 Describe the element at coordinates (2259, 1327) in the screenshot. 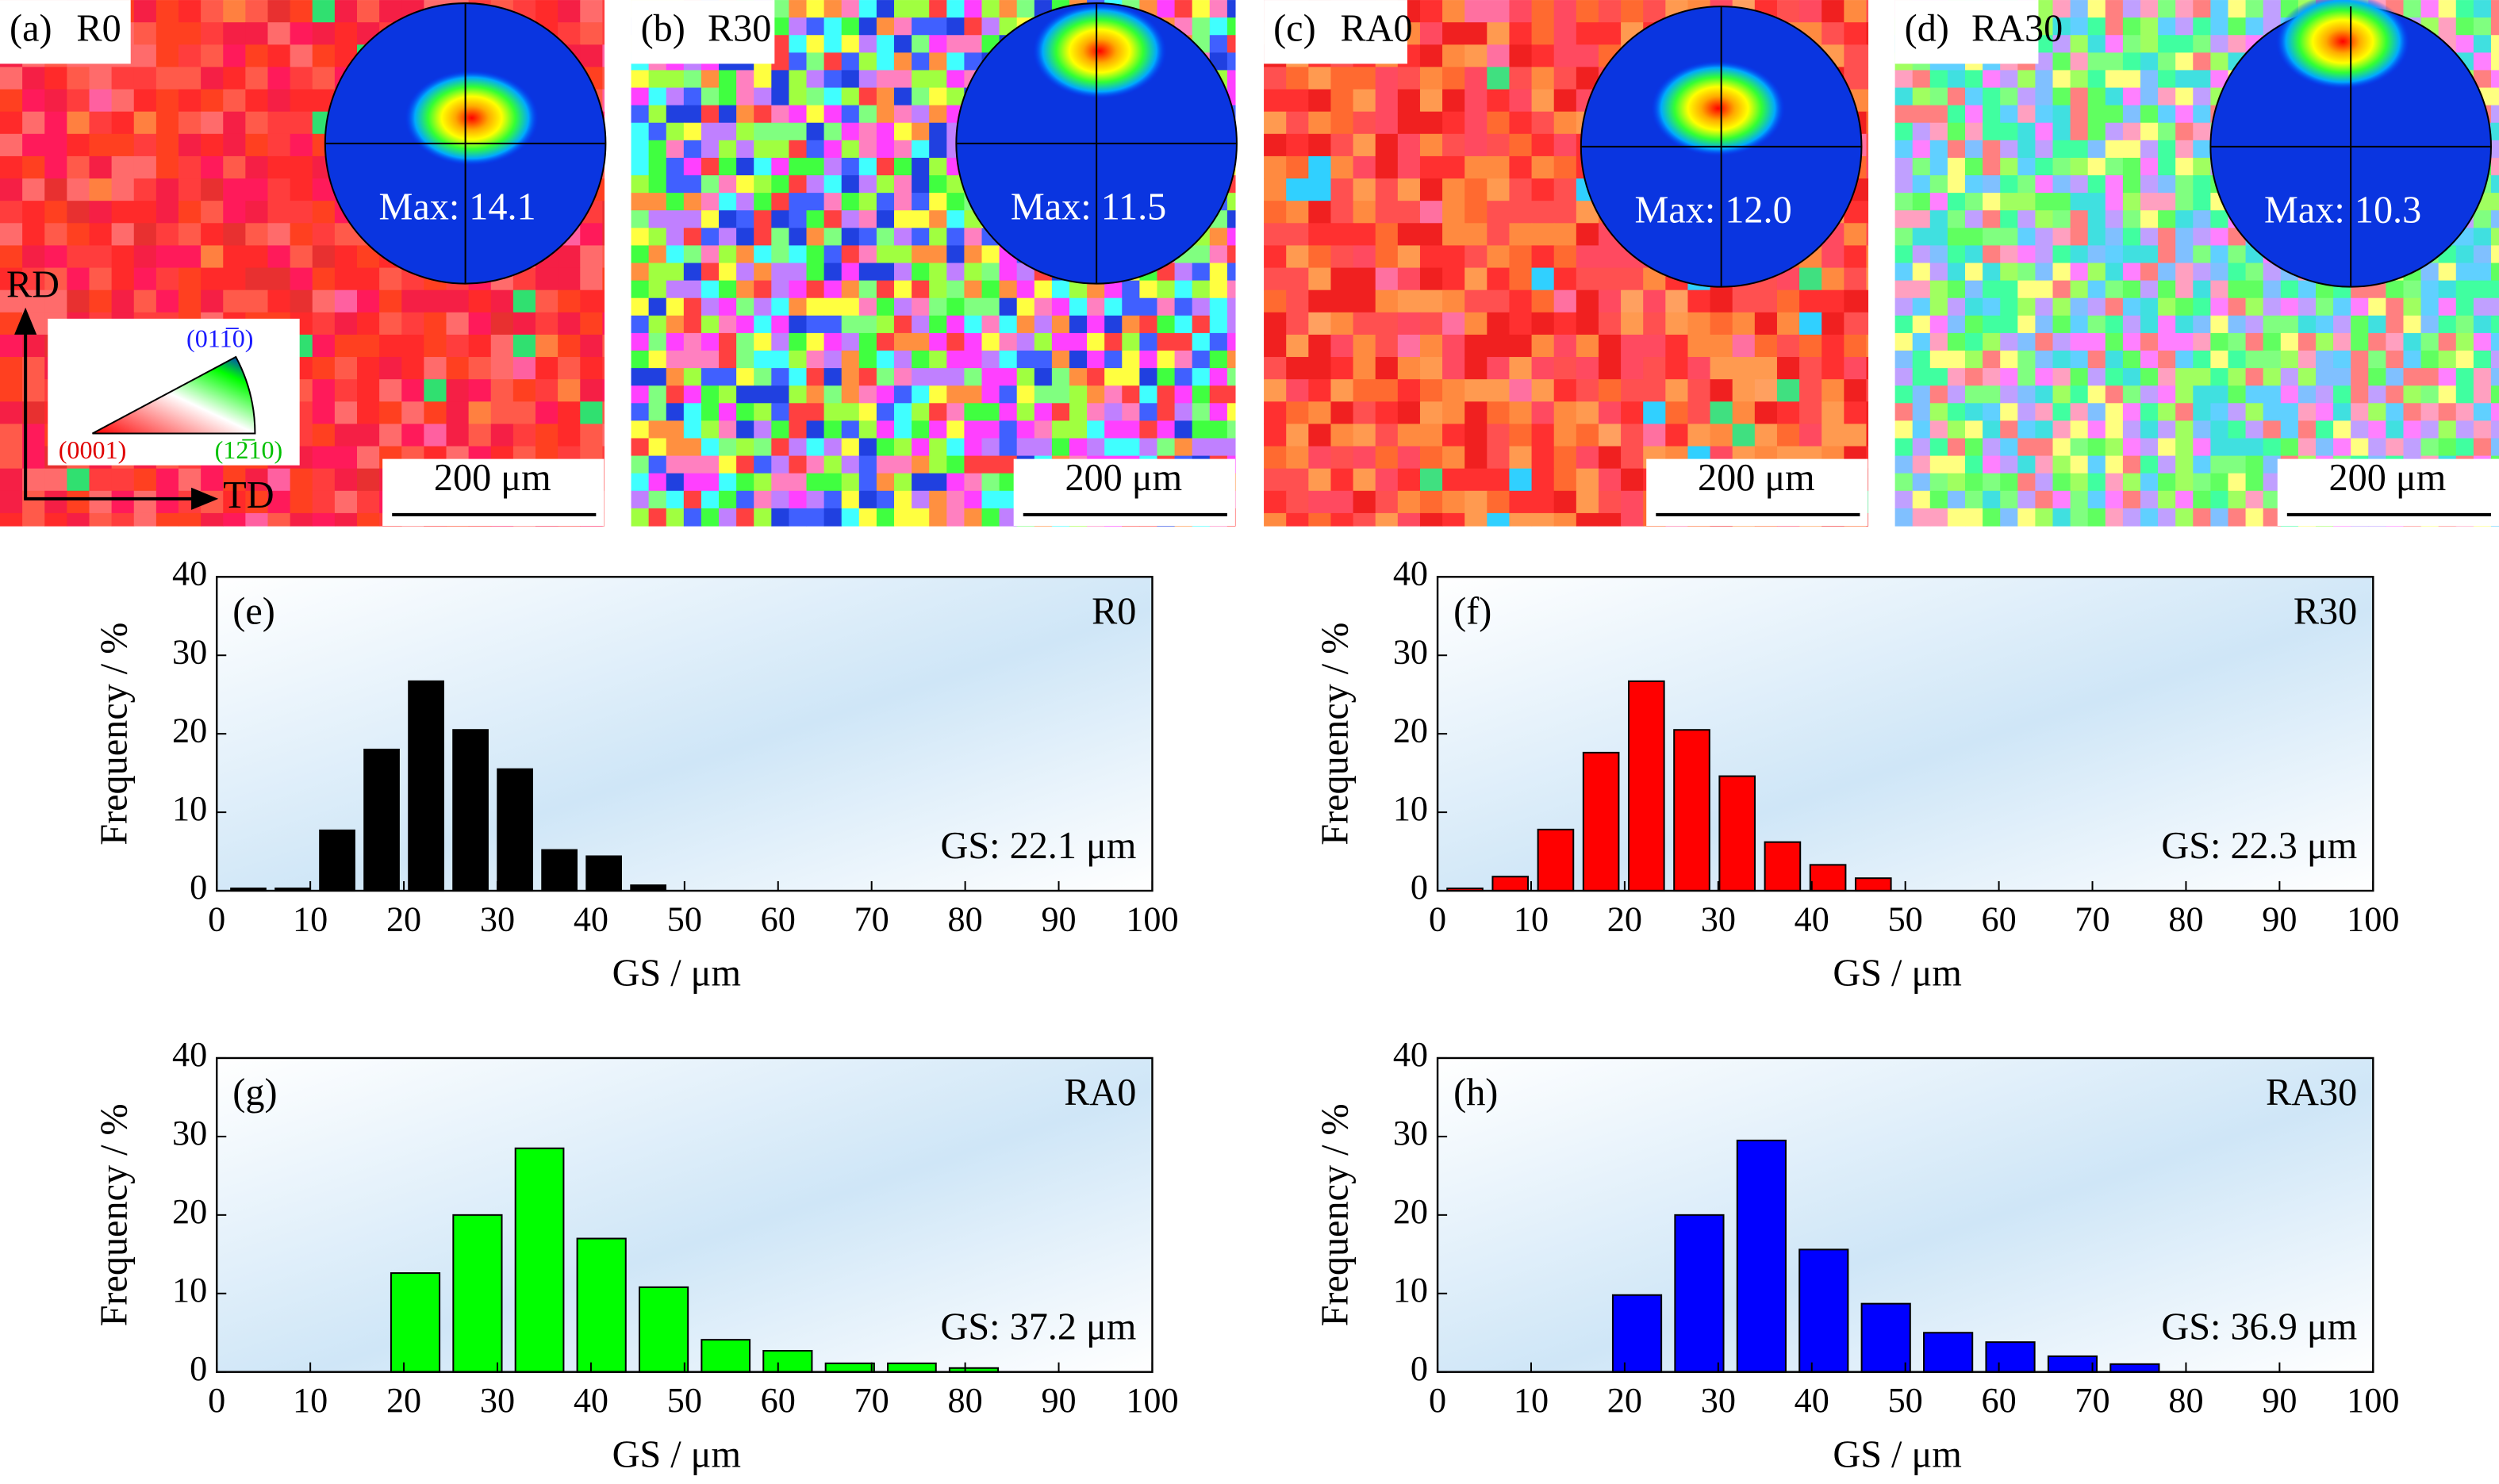

I see `grain-size-annotation: GS: 36.9 μm` at that location.